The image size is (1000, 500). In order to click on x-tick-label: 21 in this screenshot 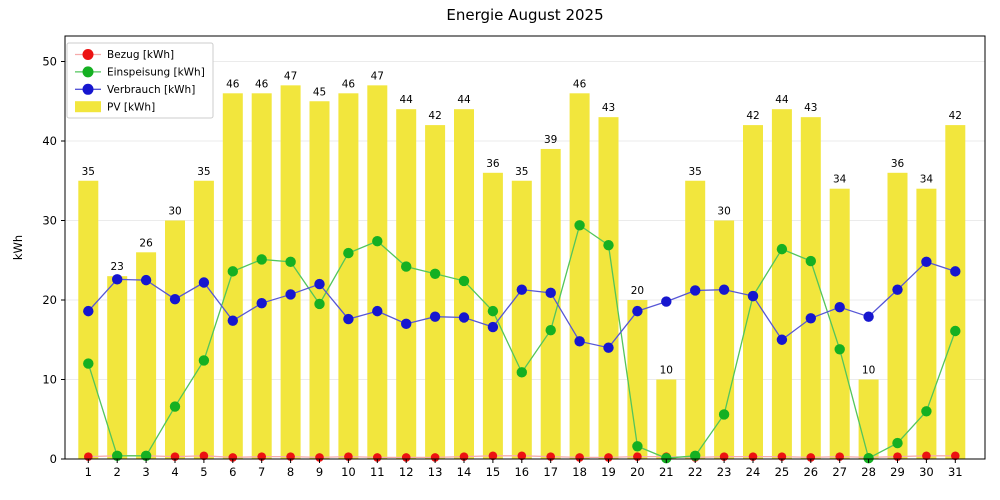, I will do `click(666, 472)`.